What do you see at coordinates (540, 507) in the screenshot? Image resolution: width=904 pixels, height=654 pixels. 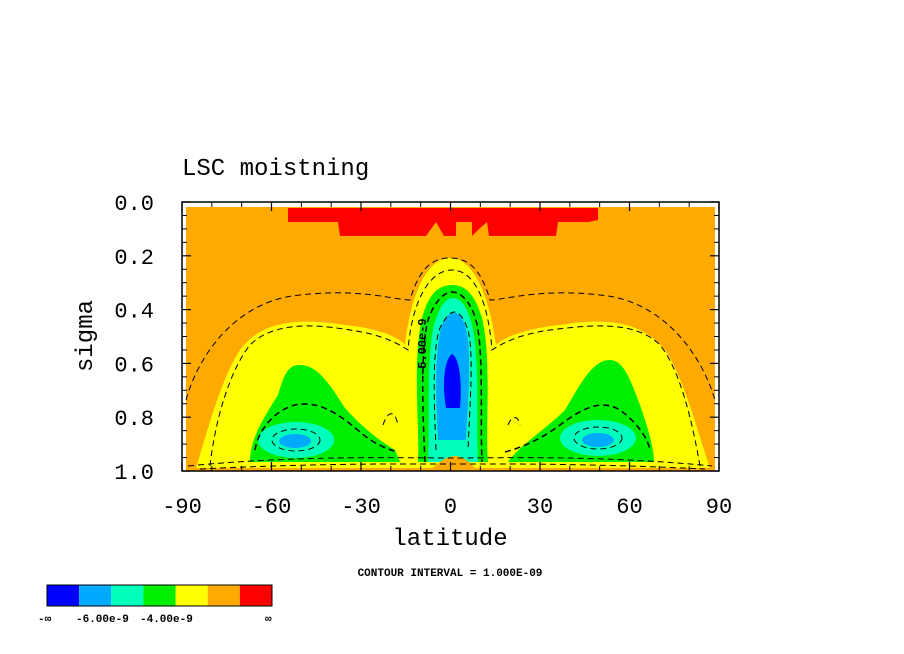 I see `x-tick-label: 30` at bounding box center [540, 507].